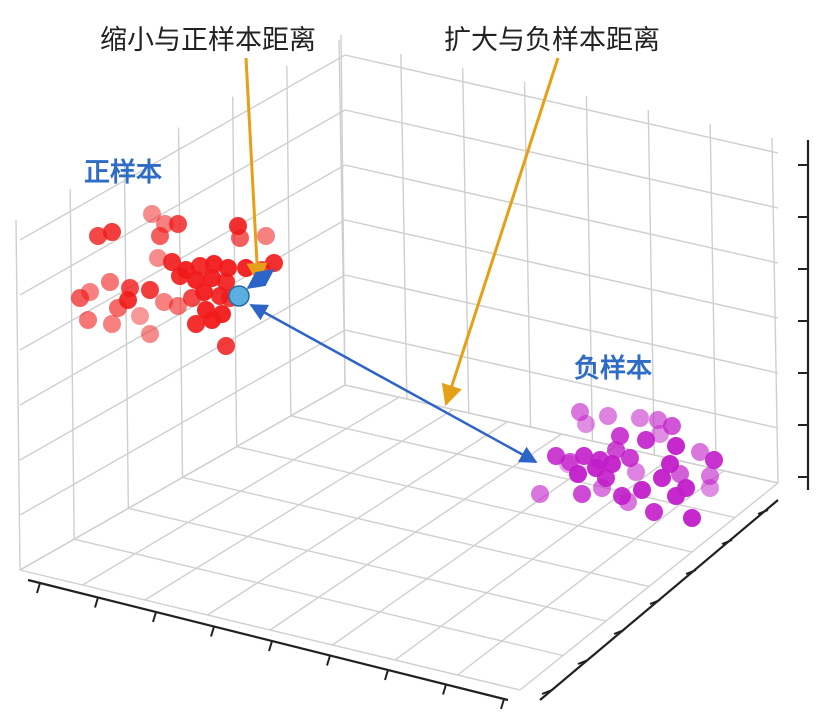 This screenshot has width=829, height=715. I want to click on expand-annotation: 扩大与负样本距离, so click(552, 40).